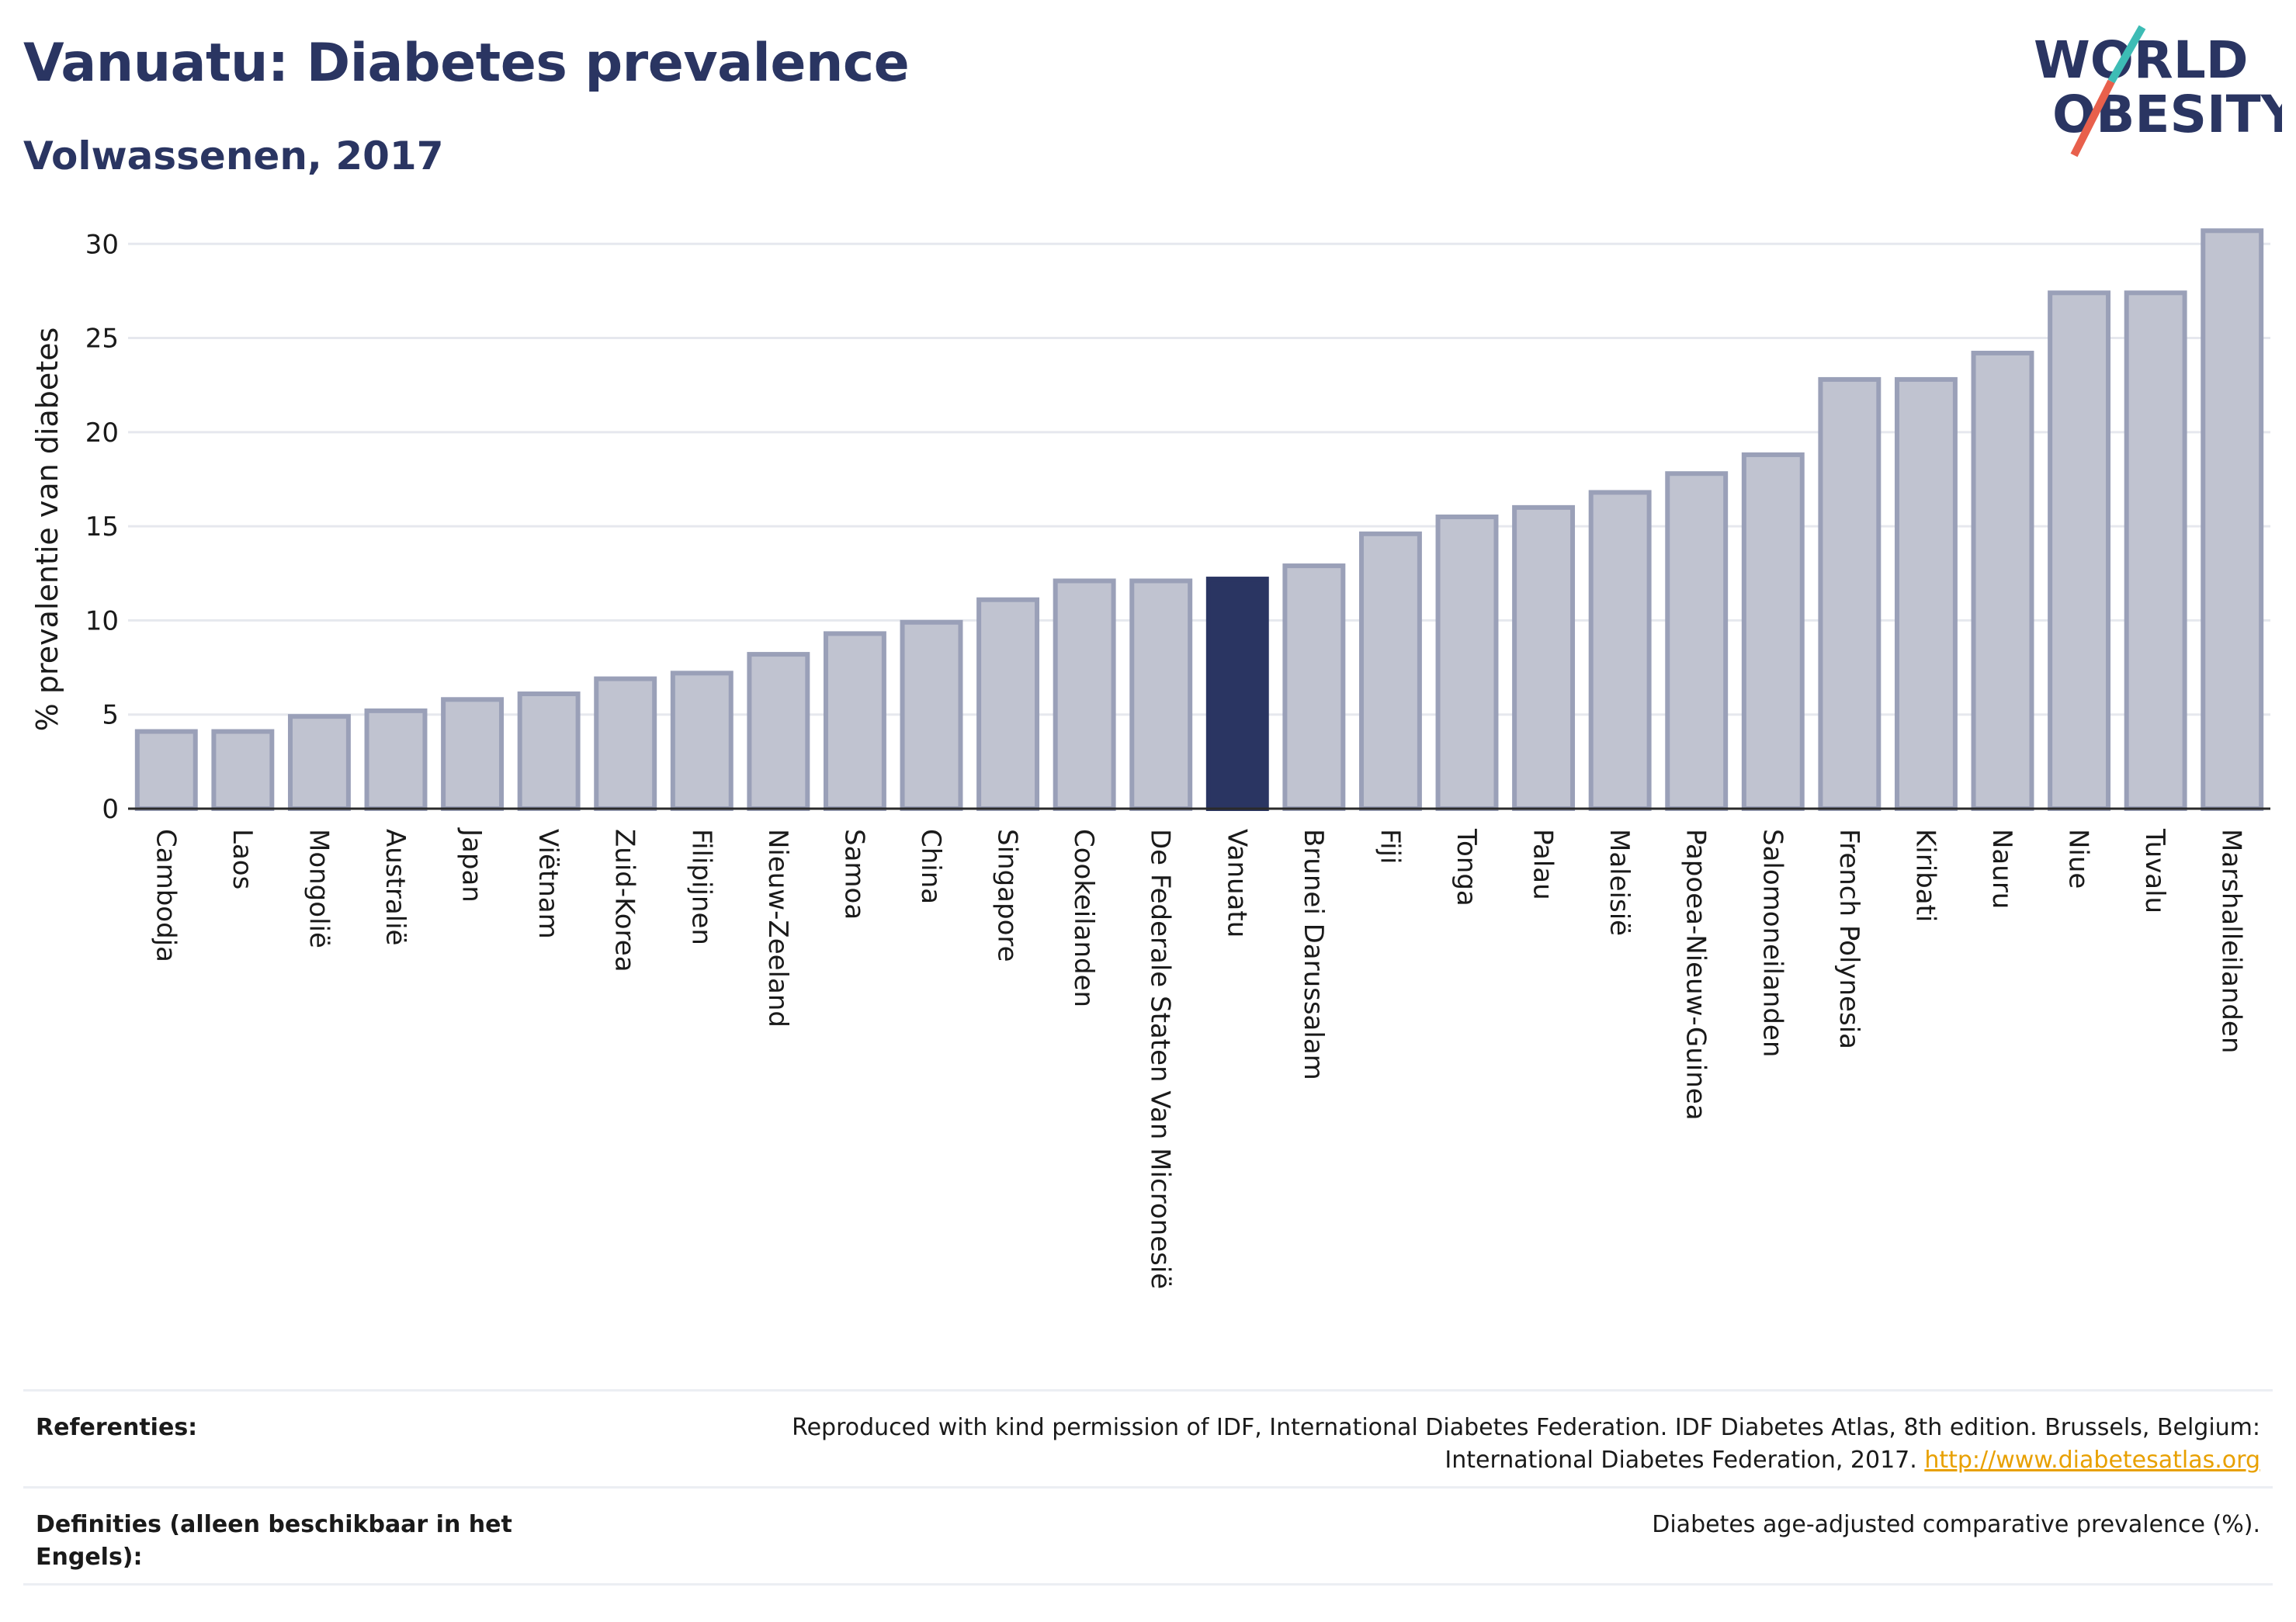 The width and height of the screenshot is (2296, 1622). I want to click on y-tick-label: 30, so click(102, 244).